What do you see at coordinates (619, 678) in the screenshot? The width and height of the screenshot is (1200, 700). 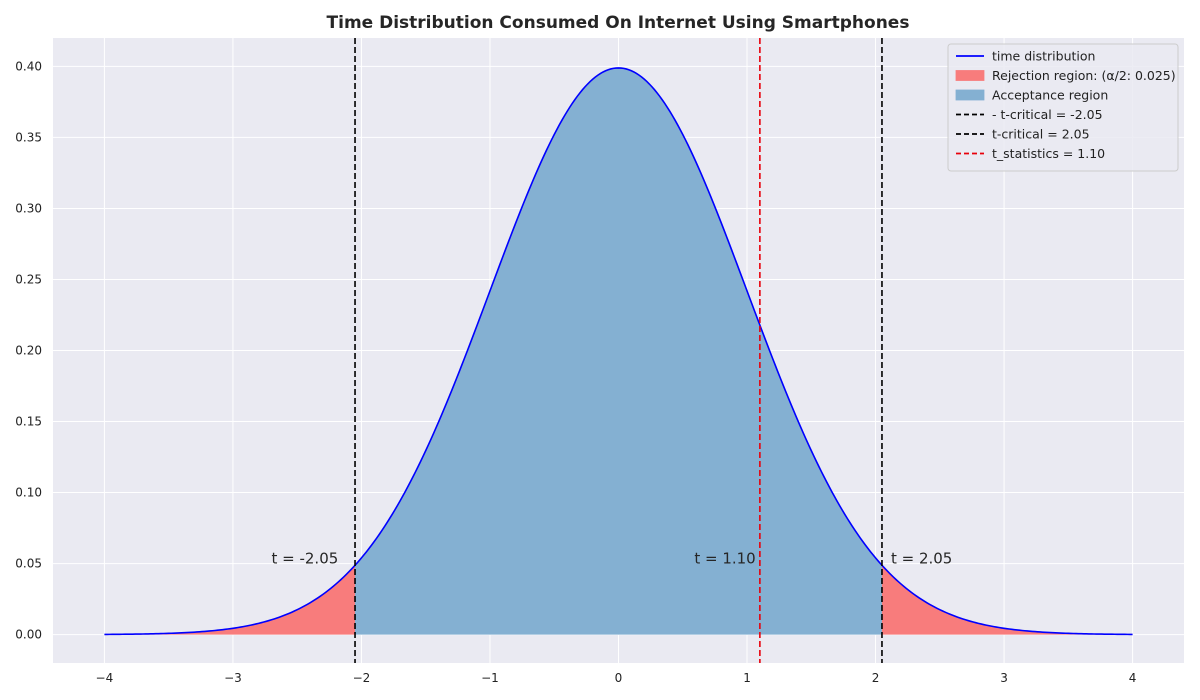 I see `x-tick-label: 0` at bounding box center [619, 678].